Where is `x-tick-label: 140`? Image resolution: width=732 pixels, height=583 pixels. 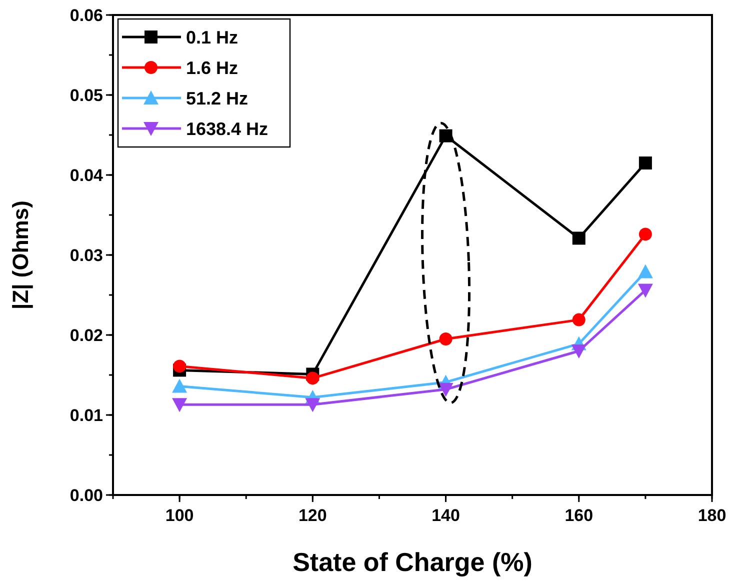 x-tick-label: 140 is located at coordinates (446, 515).